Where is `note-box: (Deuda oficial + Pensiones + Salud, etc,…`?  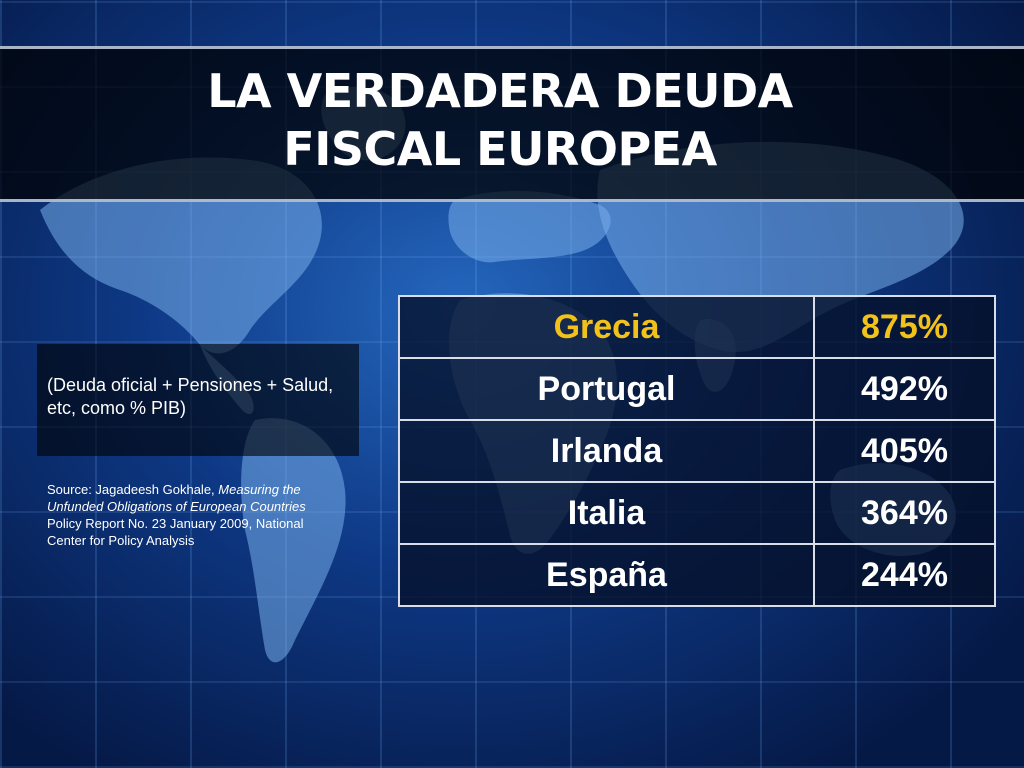
note-box: (Deuda oficial + Pensiones + Salud, etc,… is located at coordinates (198, 400).